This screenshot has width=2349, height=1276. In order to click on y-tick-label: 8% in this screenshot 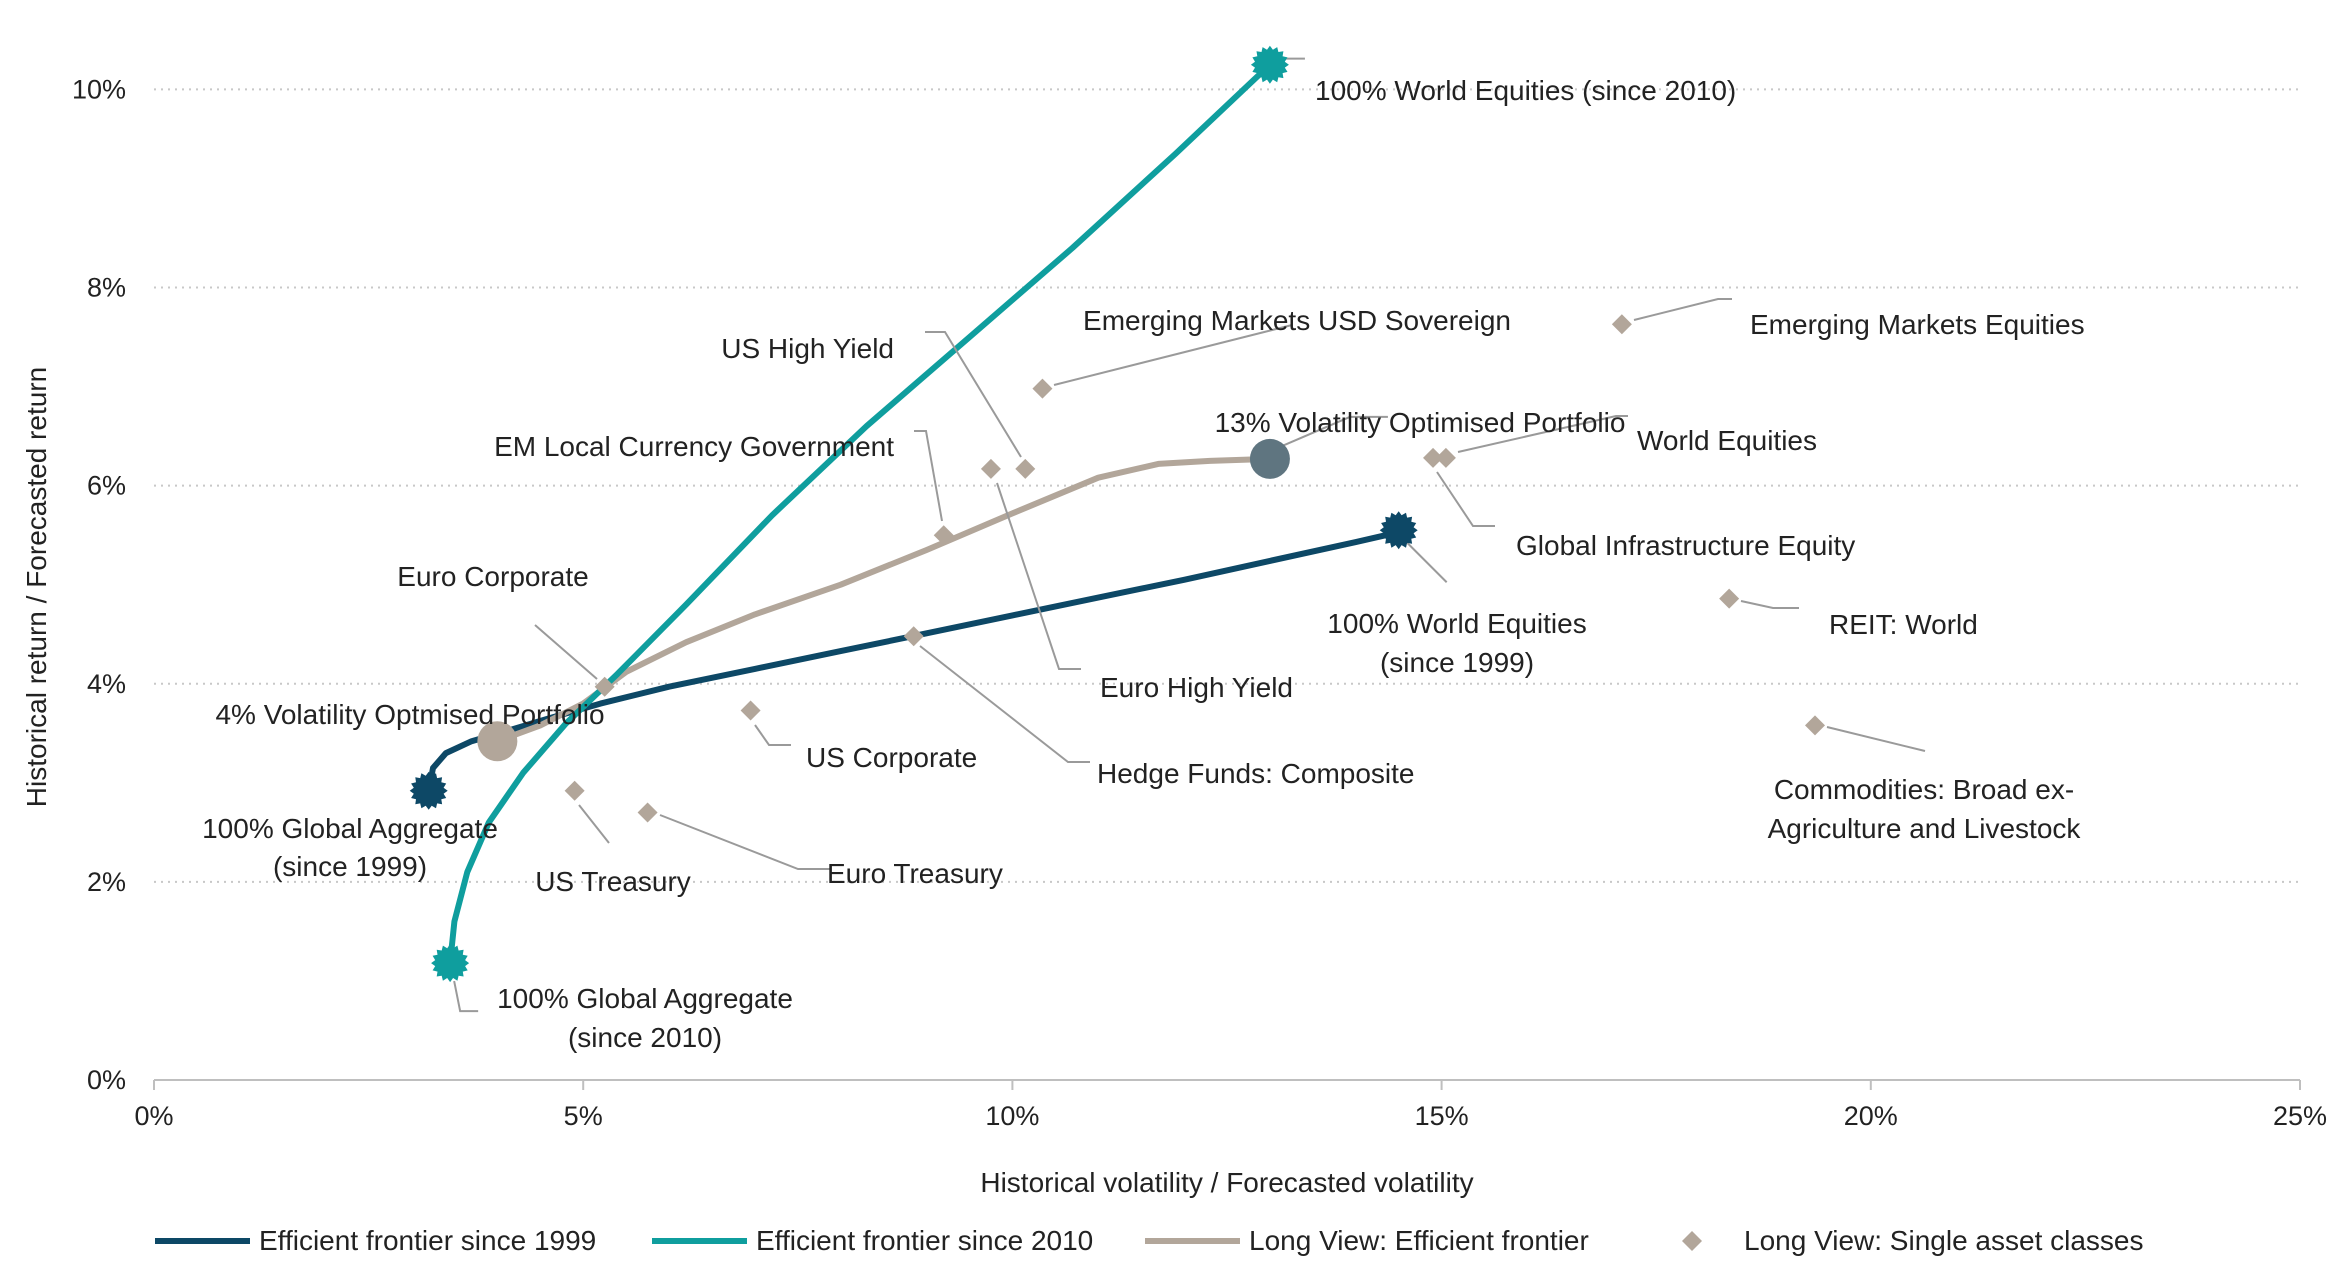, I will do `click(106, 288)`.